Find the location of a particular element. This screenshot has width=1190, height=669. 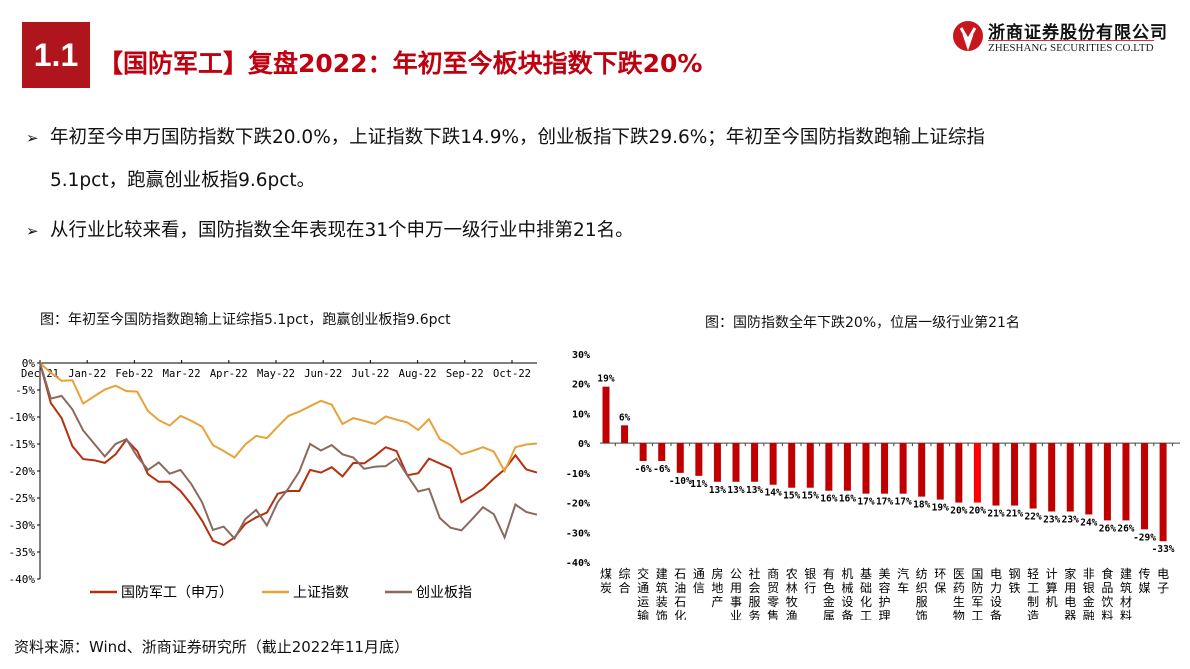

category-label-char: 交 is located at coordinates (643, 573).